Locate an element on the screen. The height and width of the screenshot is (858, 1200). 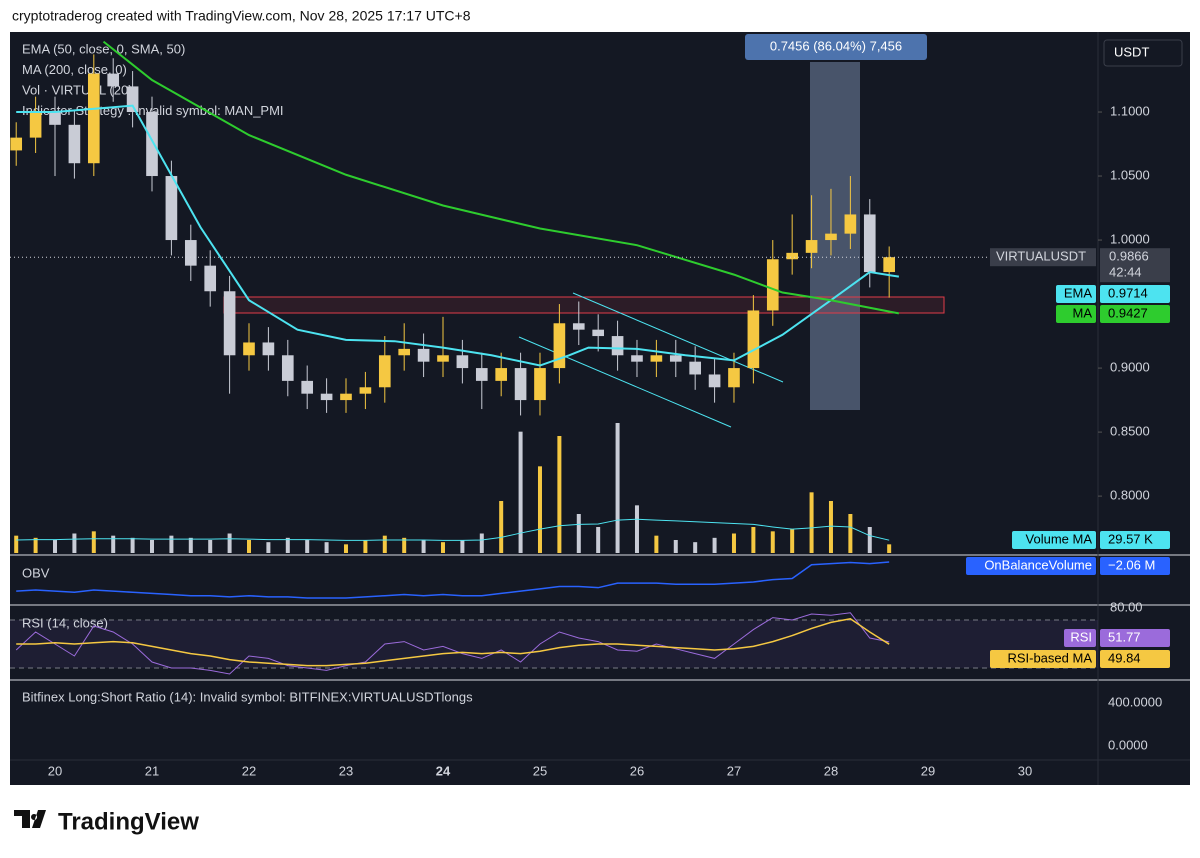
tag-value: 29.57 K is located at coordinates (1130, 538).